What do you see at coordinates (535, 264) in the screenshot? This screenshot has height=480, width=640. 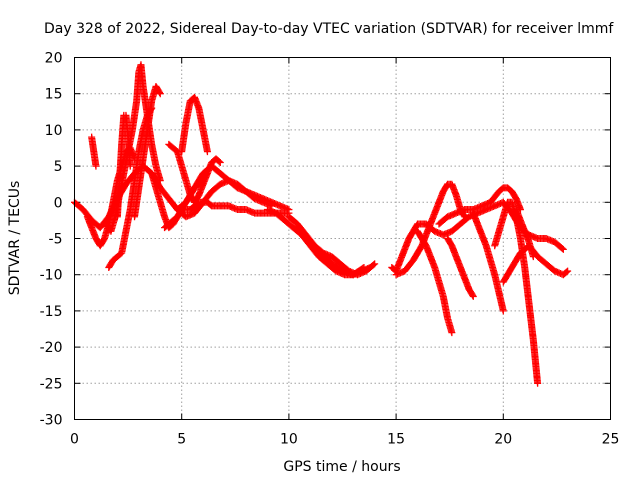 I see `series-arc-w` at bounding box center [535, 264].